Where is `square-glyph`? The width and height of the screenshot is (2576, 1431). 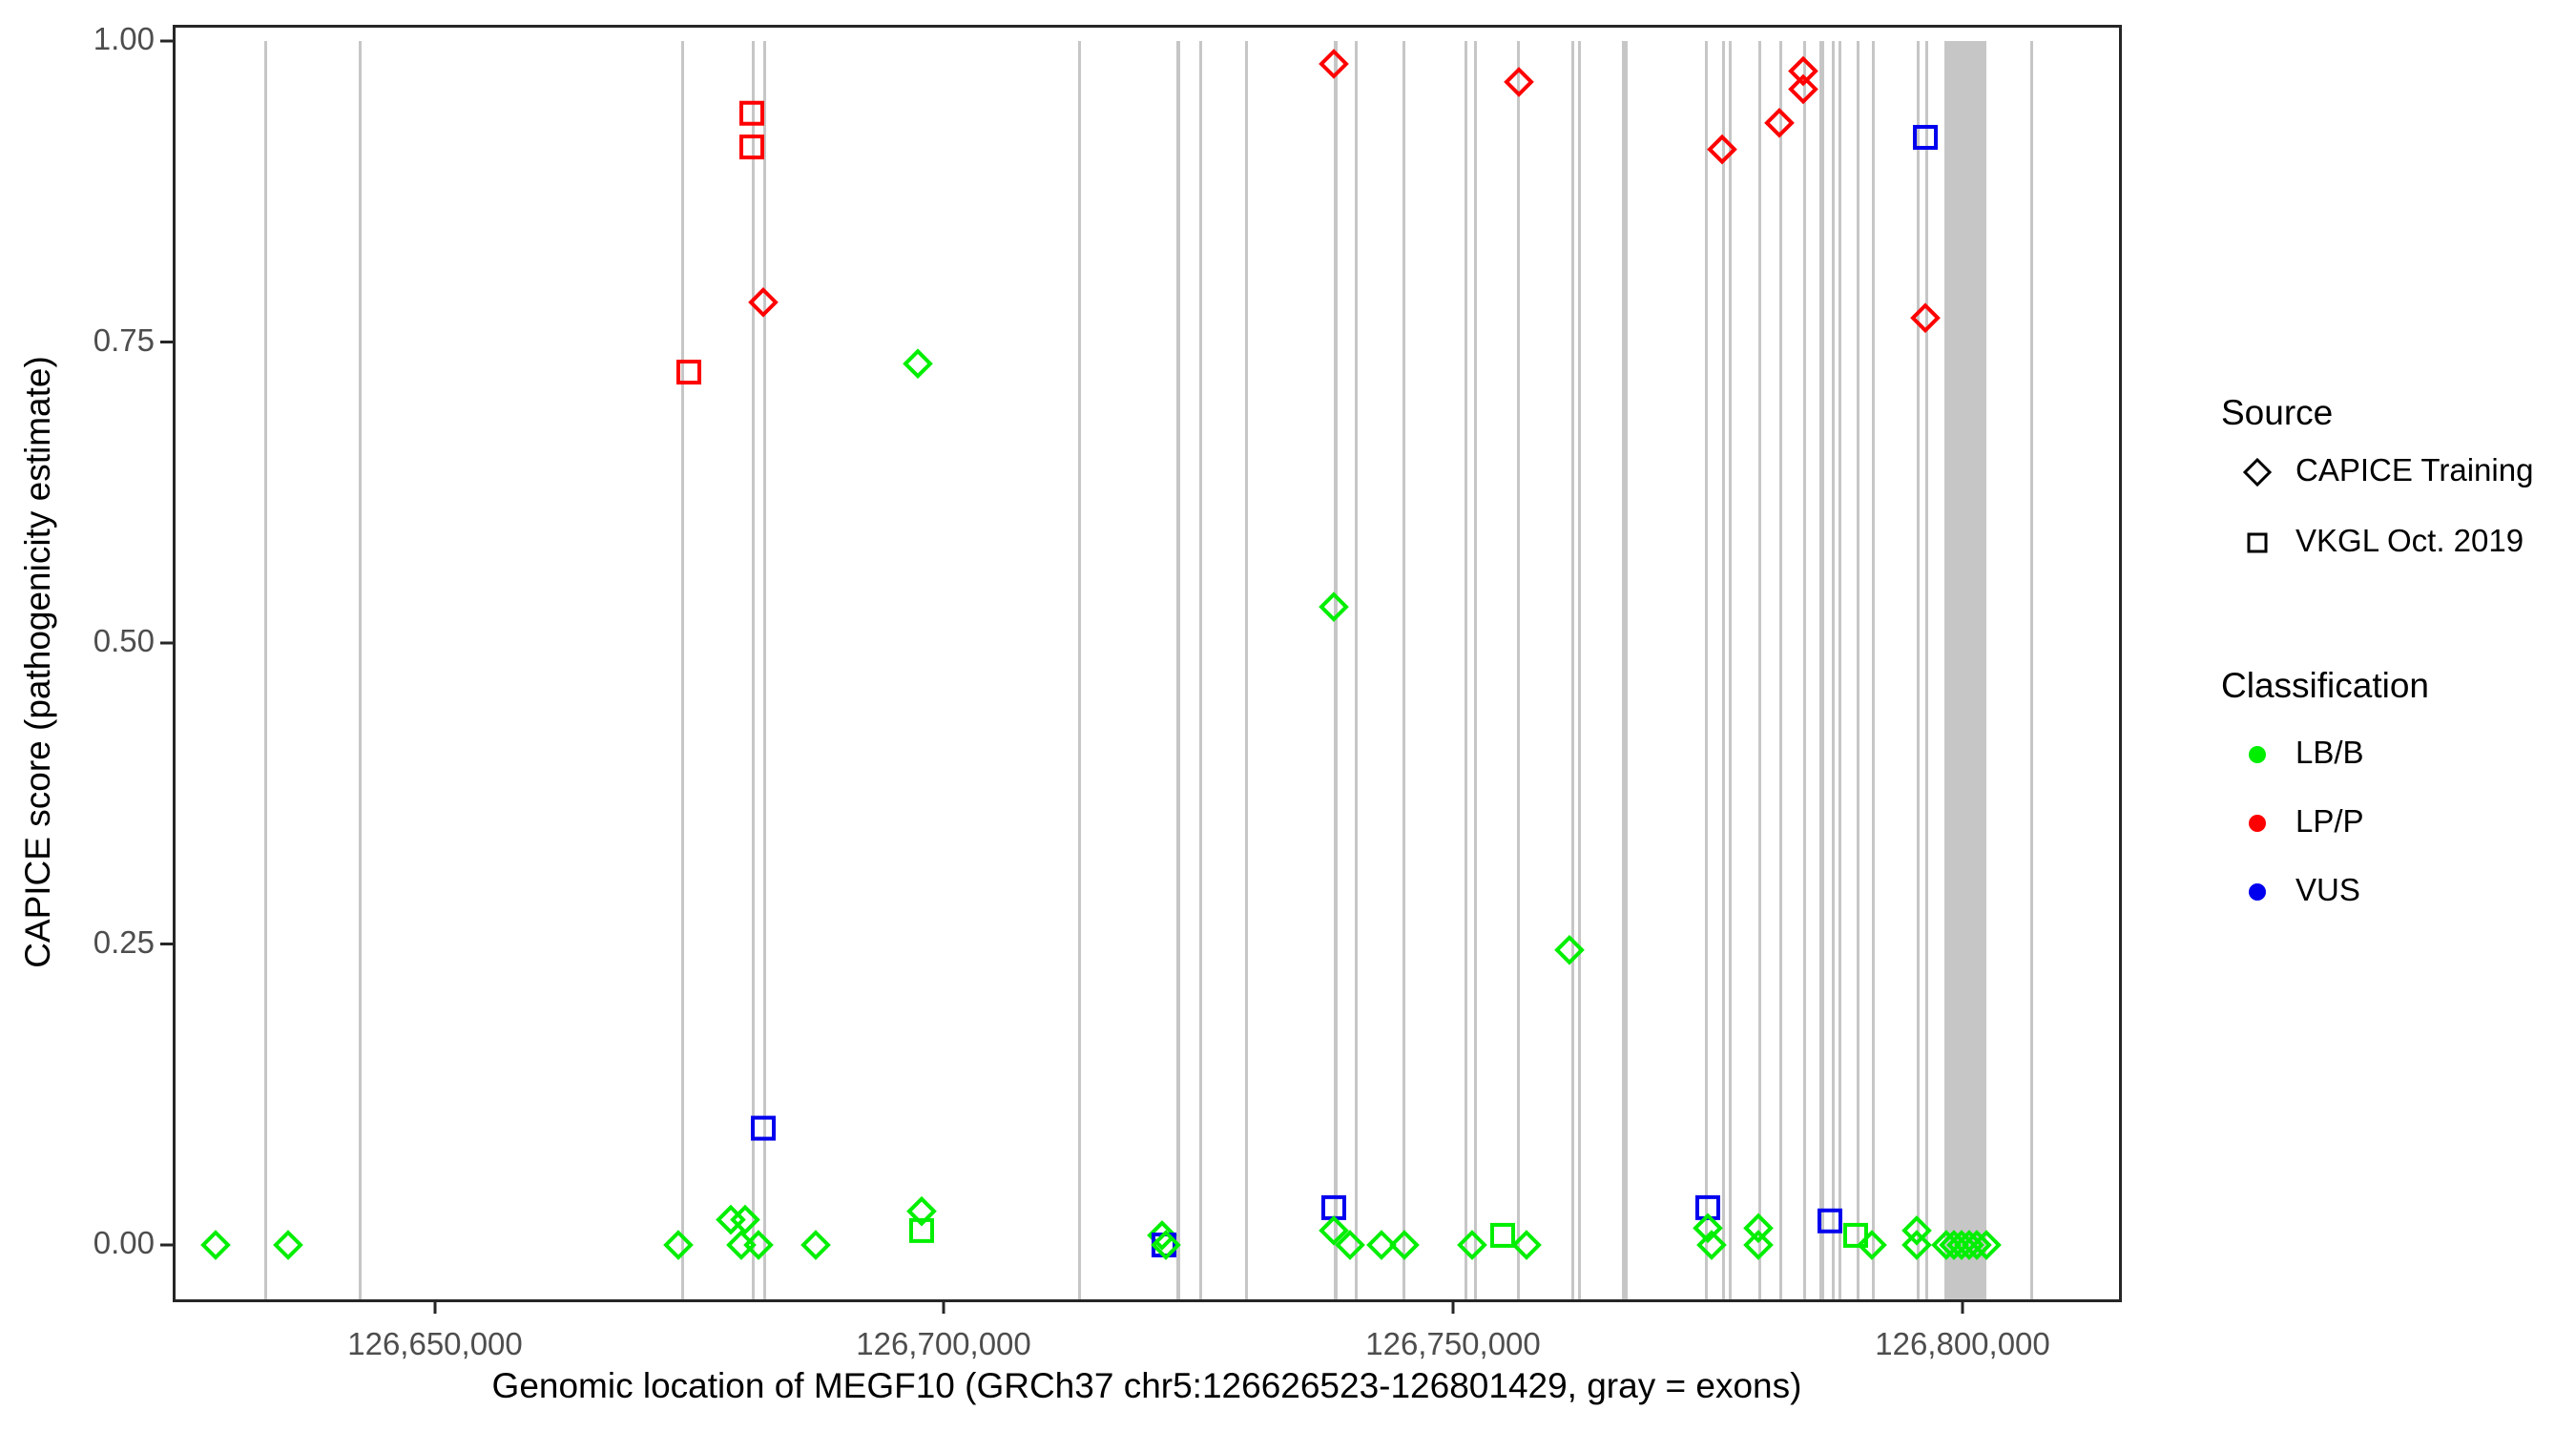 square-glyph is located at coordinates (2257, 542).